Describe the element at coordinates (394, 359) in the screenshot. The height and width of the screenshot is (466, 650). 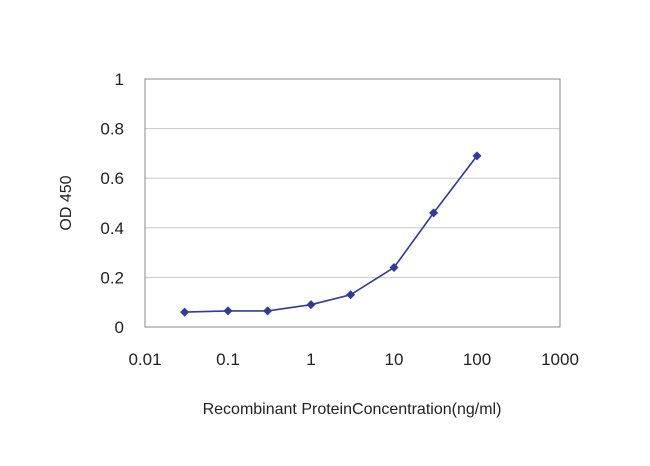
I see `x-tick-label: 10` at that location.